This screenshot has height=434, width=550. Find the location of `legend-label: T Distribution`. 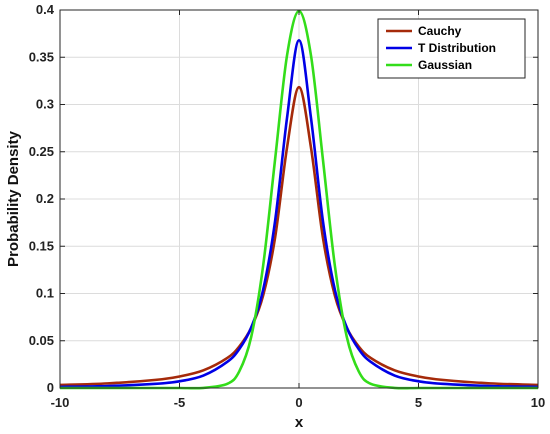

legend-label: T Distribution is located at coordinates (457, 48).